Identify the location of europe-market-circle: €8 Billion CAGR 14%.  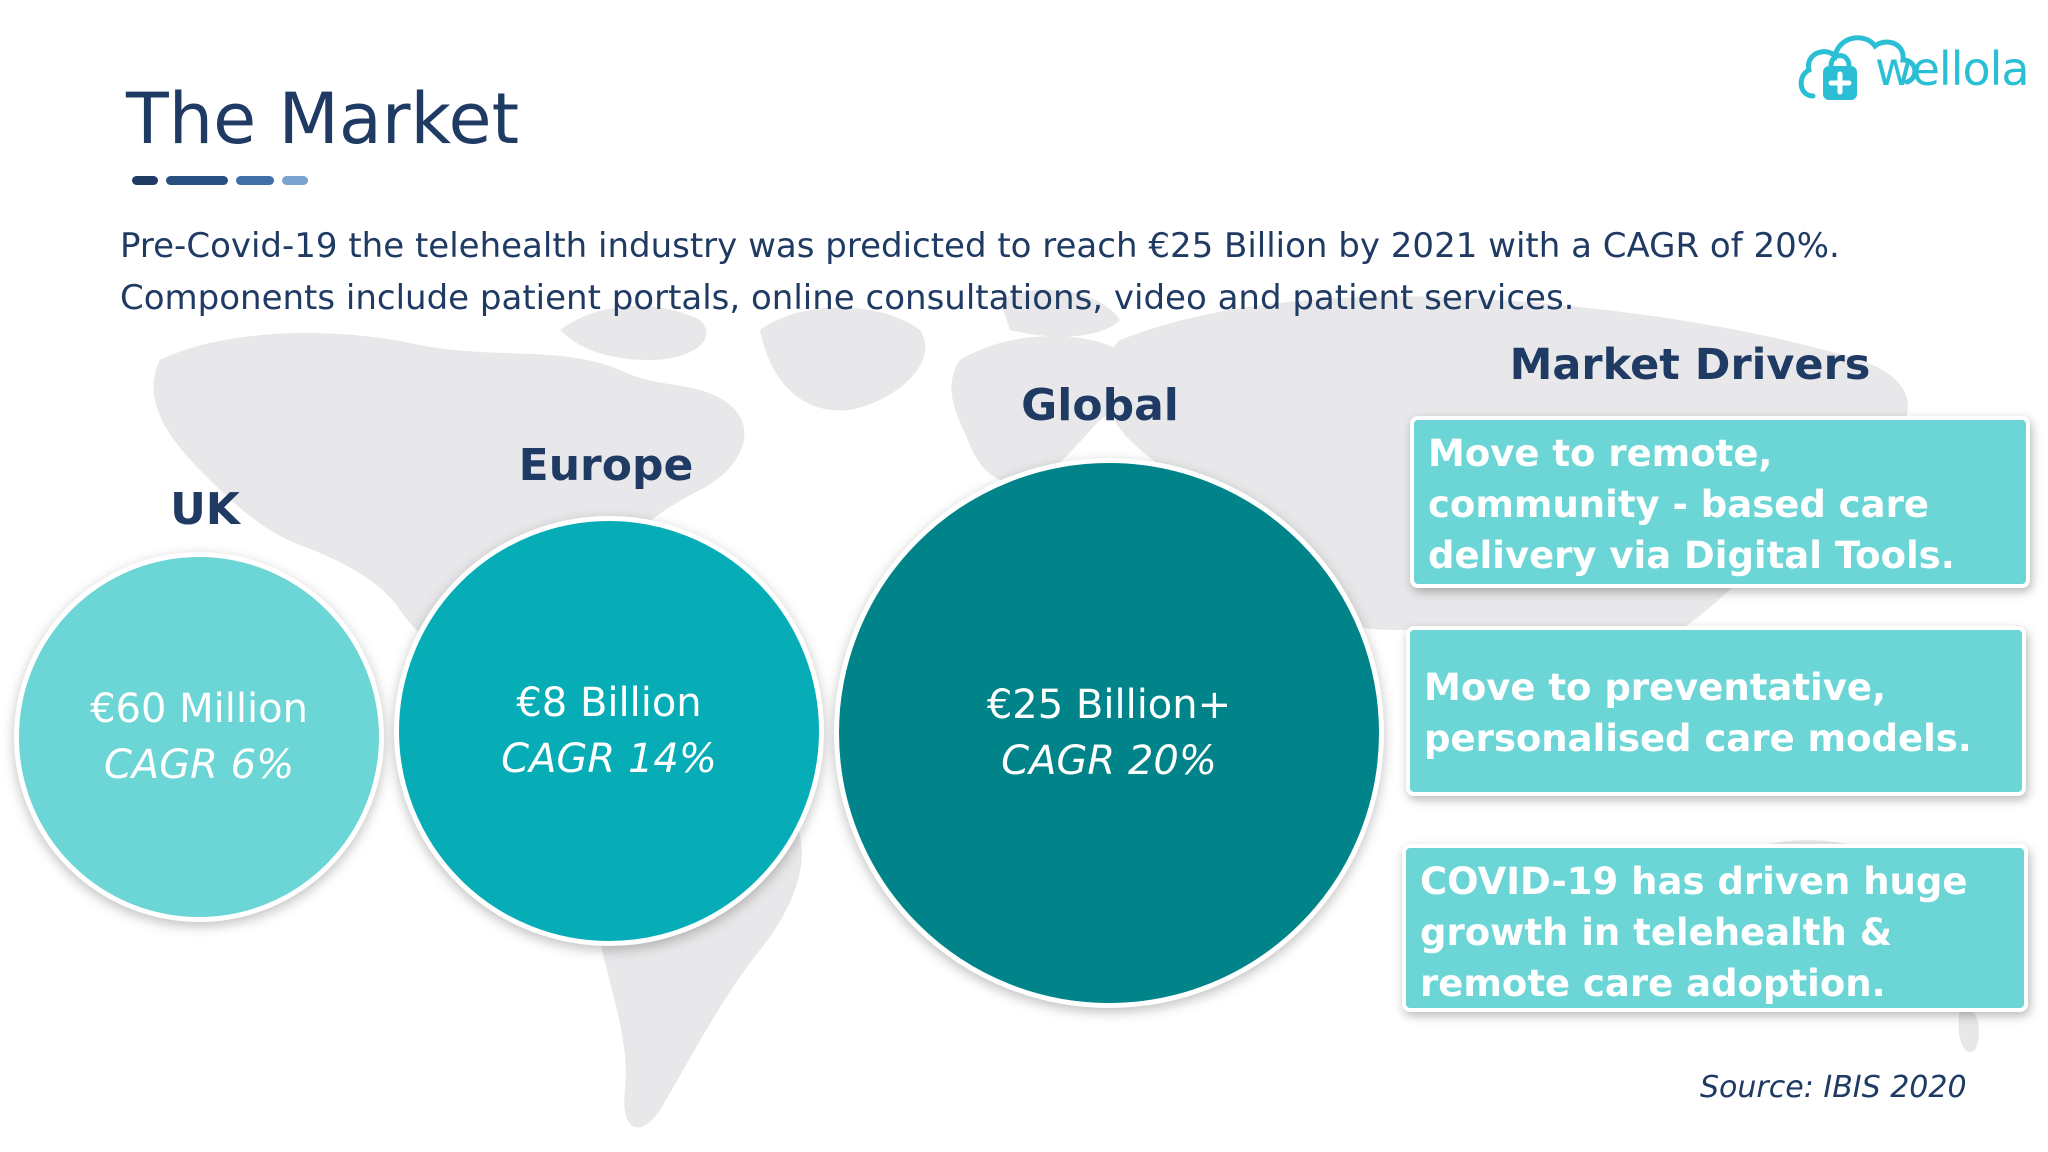
(609, 731).